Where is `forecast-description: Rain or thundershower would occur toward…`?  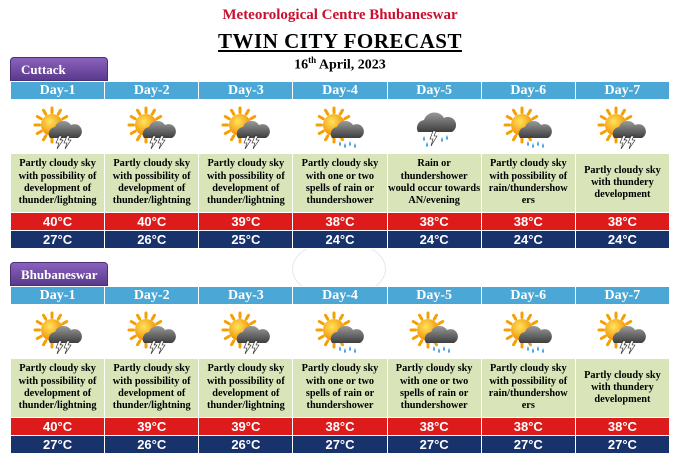 forecast-description: Rain or thundershower would occur toward… is located at coordinates (434, 183).